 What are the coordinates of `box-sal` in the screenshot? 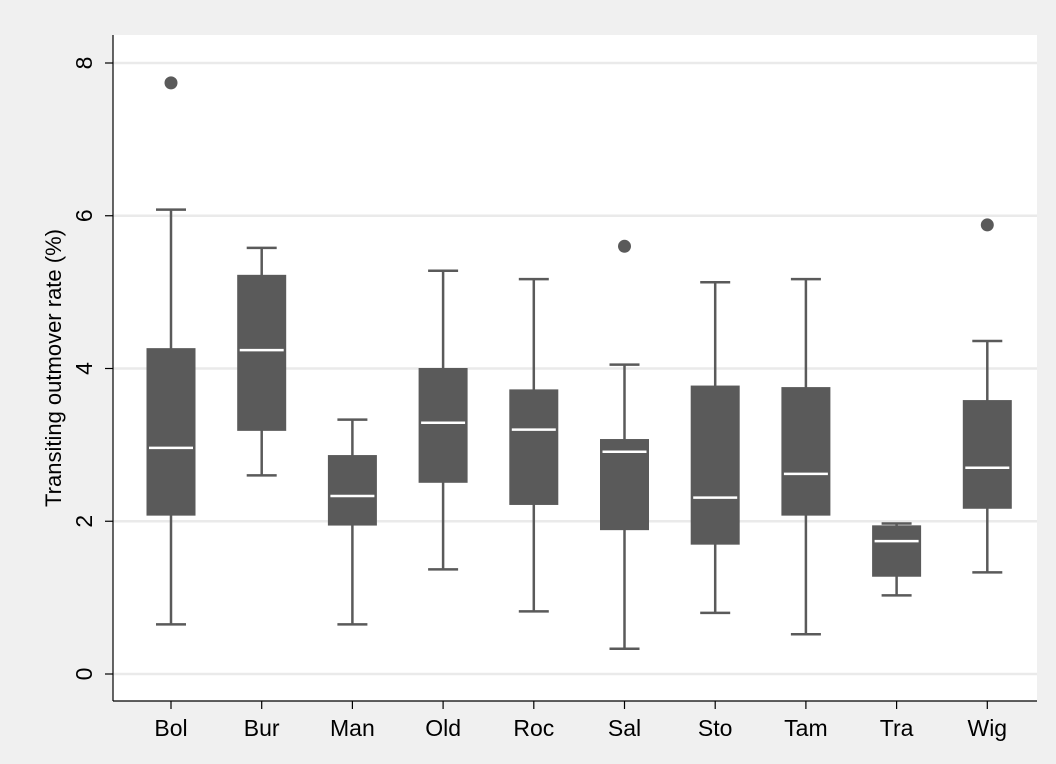 It's located at (624, 445).